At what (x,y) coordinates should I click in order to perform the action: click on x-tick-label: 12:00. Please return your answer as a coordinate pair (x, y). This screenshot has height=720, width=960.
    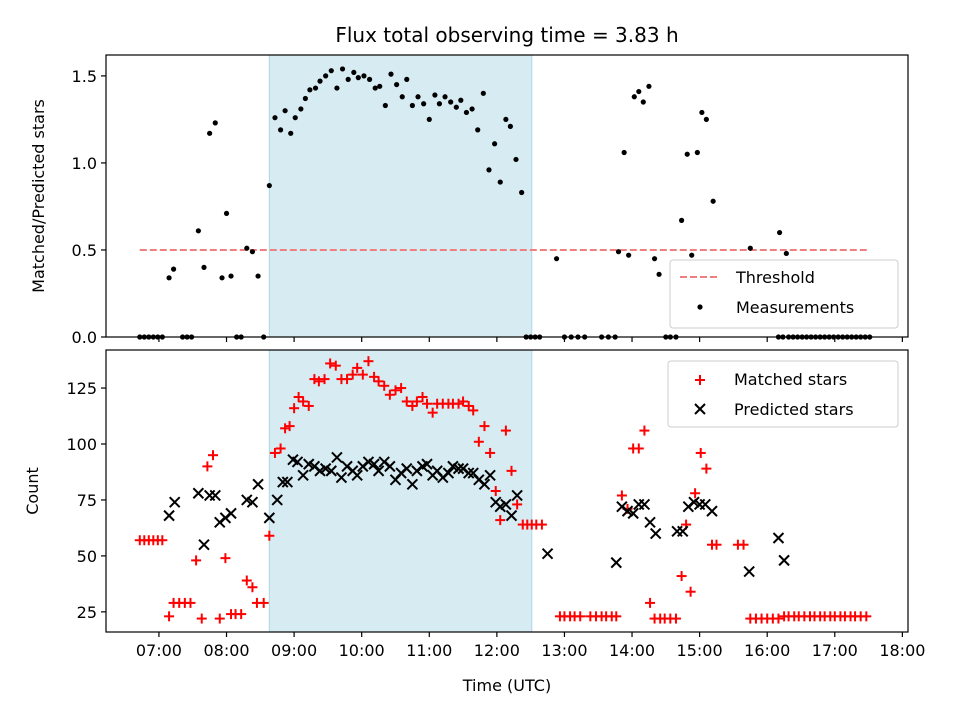
    Looking at the image, I should click on (497, 650).